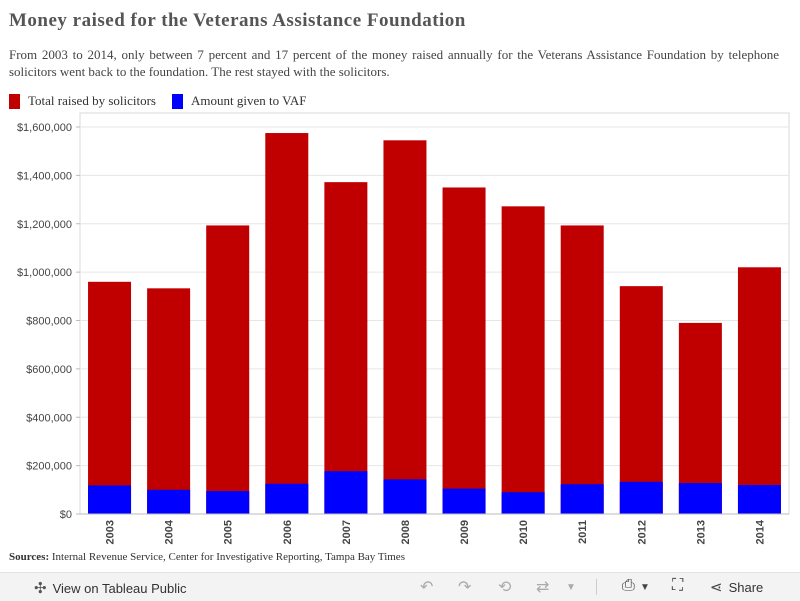 Image resolution: width=800 pixels, height=601 pixels. What do you see at coordinates (543, 587) in the screenshot?
I see `refresh-icon: ⇄` at bounding box center [543, 587].